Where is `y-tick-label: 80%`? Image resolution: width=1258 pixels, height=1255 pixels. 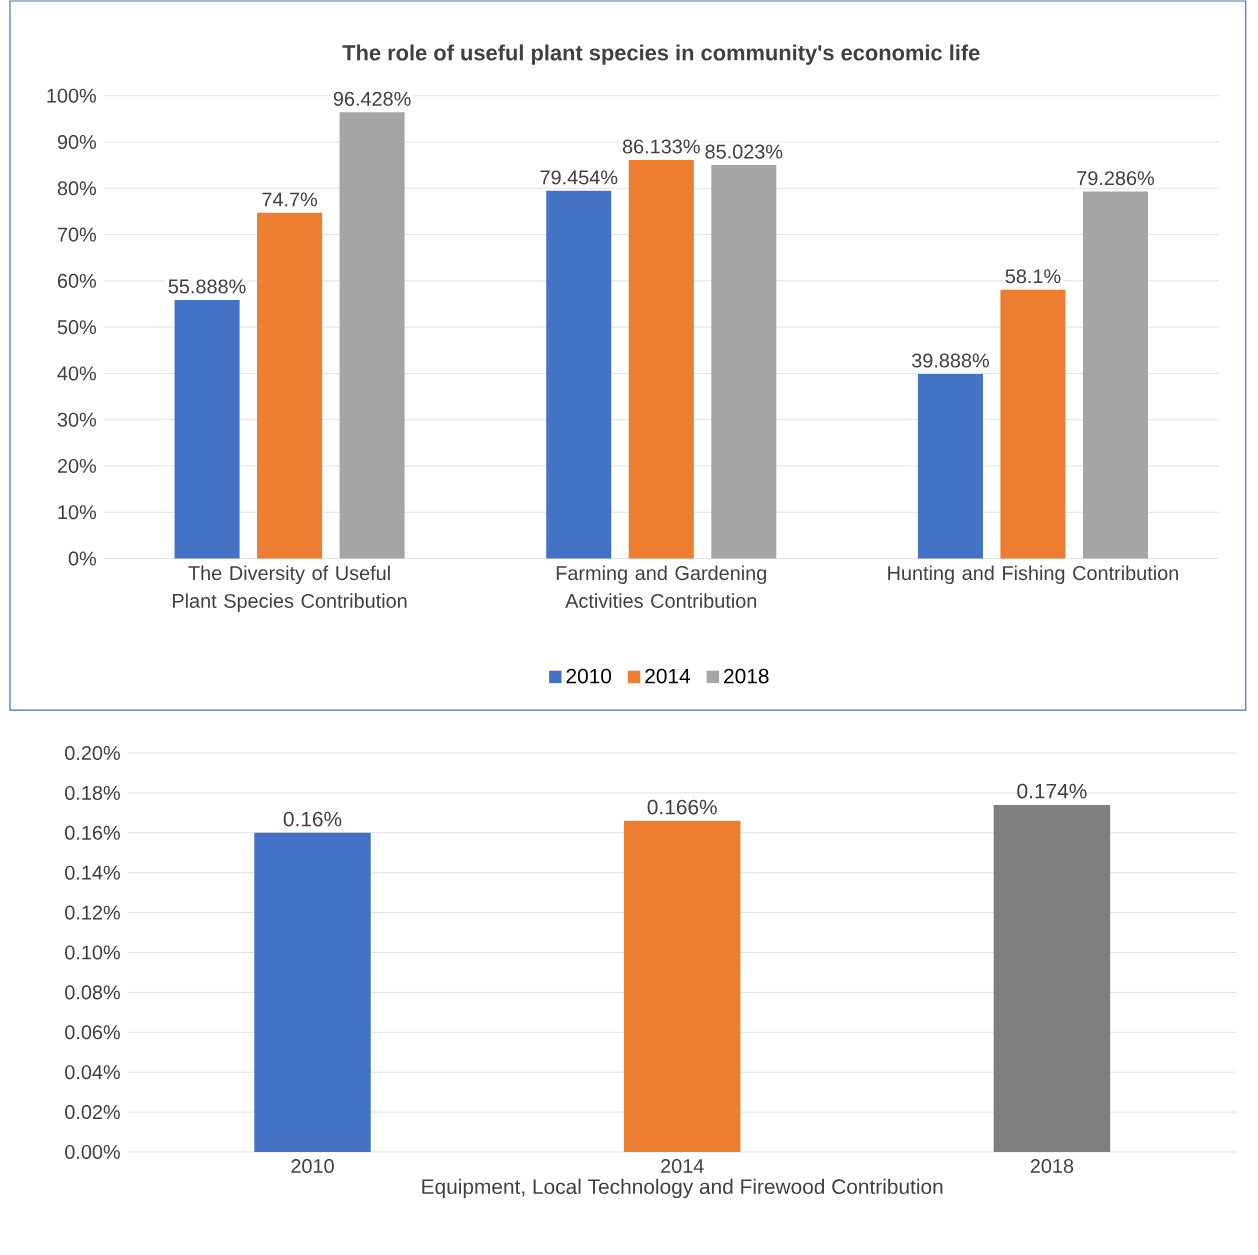 y-tick-label: 80% is located at coordinates (77, 188).